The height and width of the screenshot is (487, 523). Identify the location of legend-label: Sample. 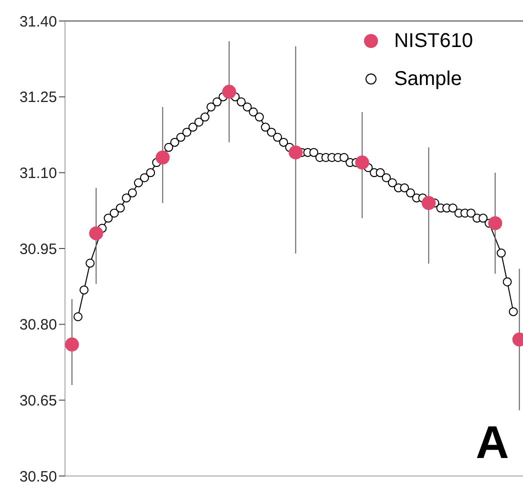
(428, 79).